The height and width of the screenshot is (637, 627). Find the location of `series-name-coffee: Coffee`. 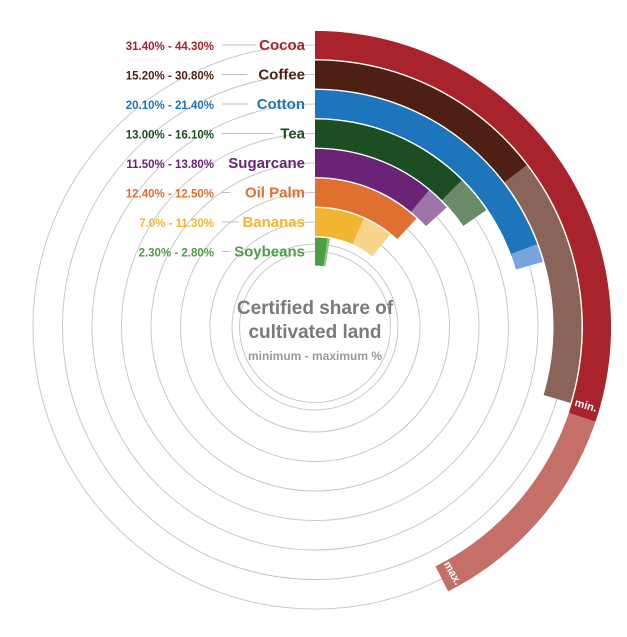

series-name-coffee: Coffee is located at coordinates (281, 75).